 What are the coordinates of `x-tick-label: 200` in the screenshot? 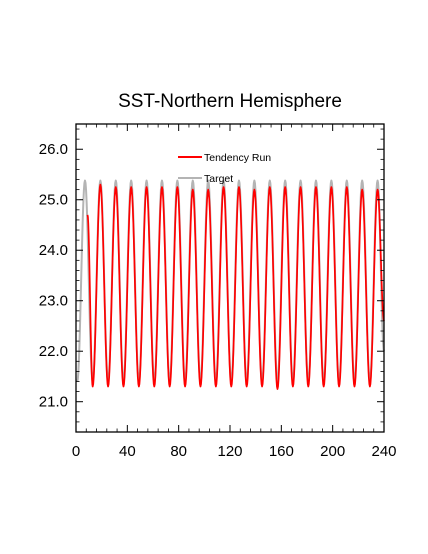 It's located at (332, 451).